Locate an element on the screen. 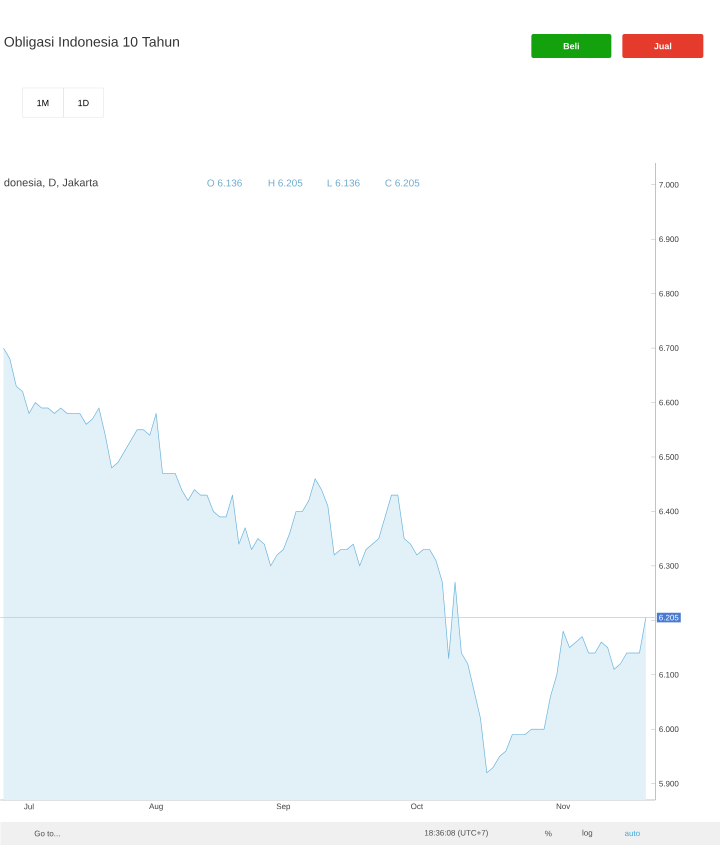 The height and width of the screenshot is (867, 720). text: 1D is located at coordinates (83, 103).